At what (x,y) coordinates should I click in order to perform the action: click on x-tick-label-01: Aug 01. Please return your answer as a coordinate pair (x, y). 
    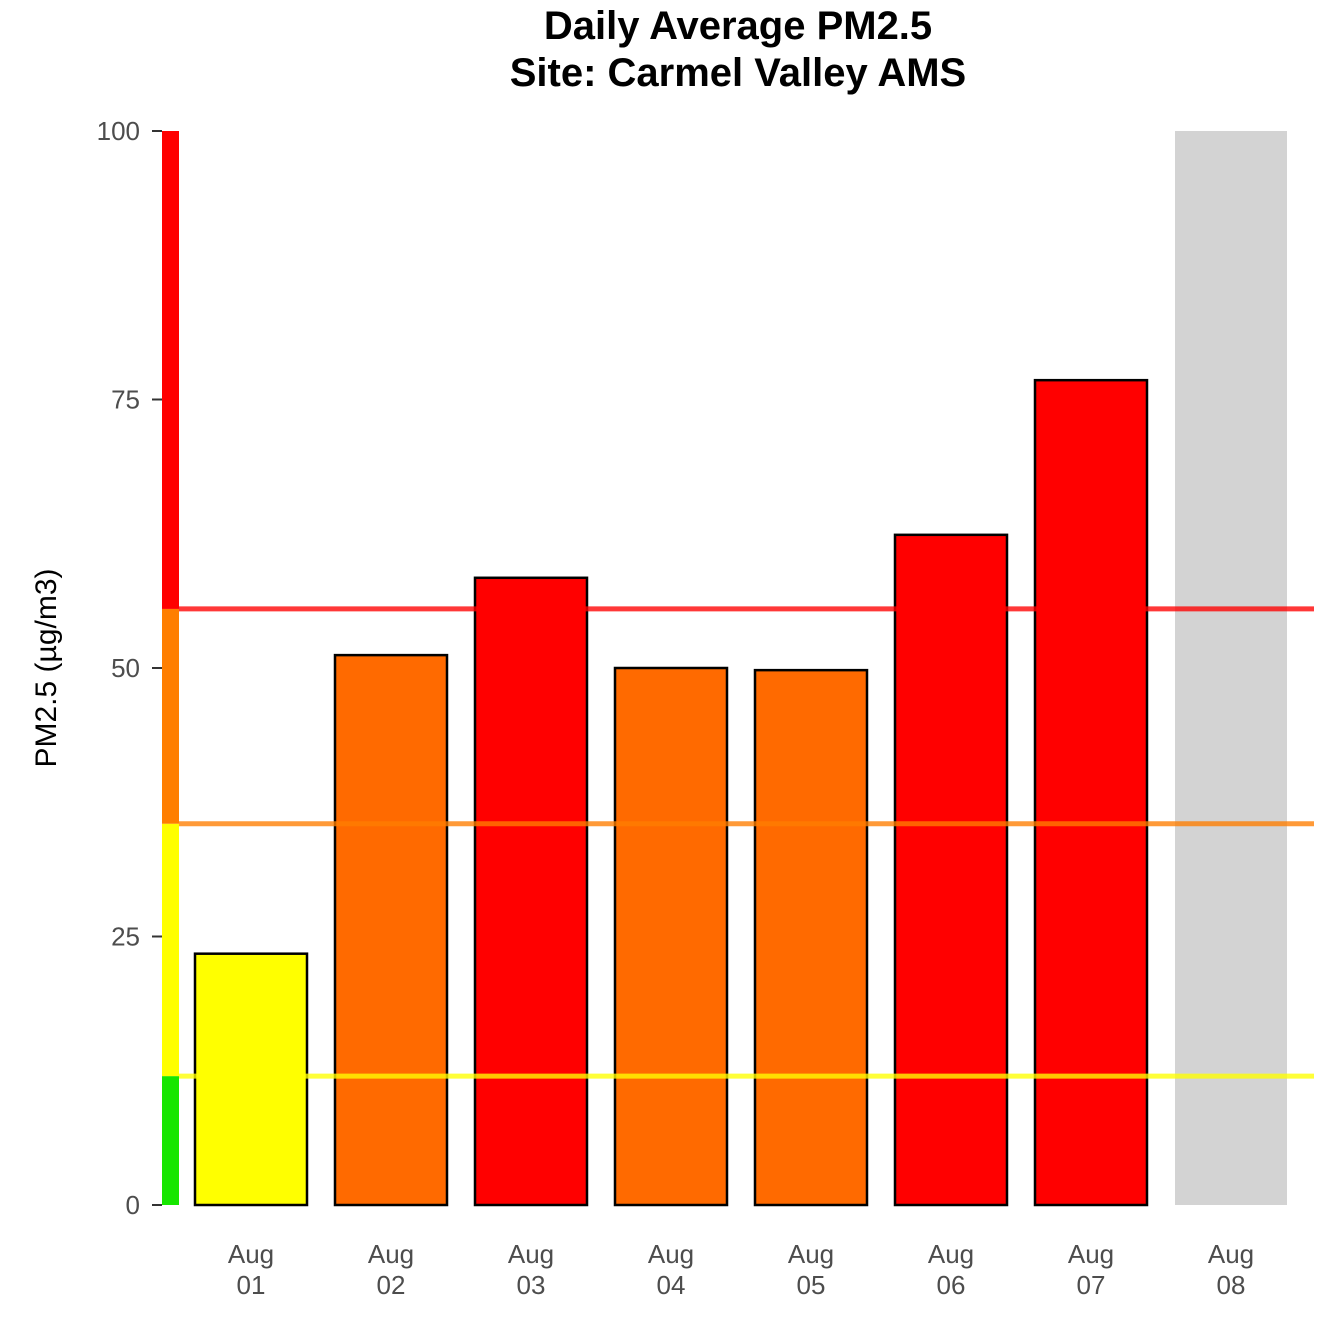
    Looking at the image, I should click on (251, 1269).